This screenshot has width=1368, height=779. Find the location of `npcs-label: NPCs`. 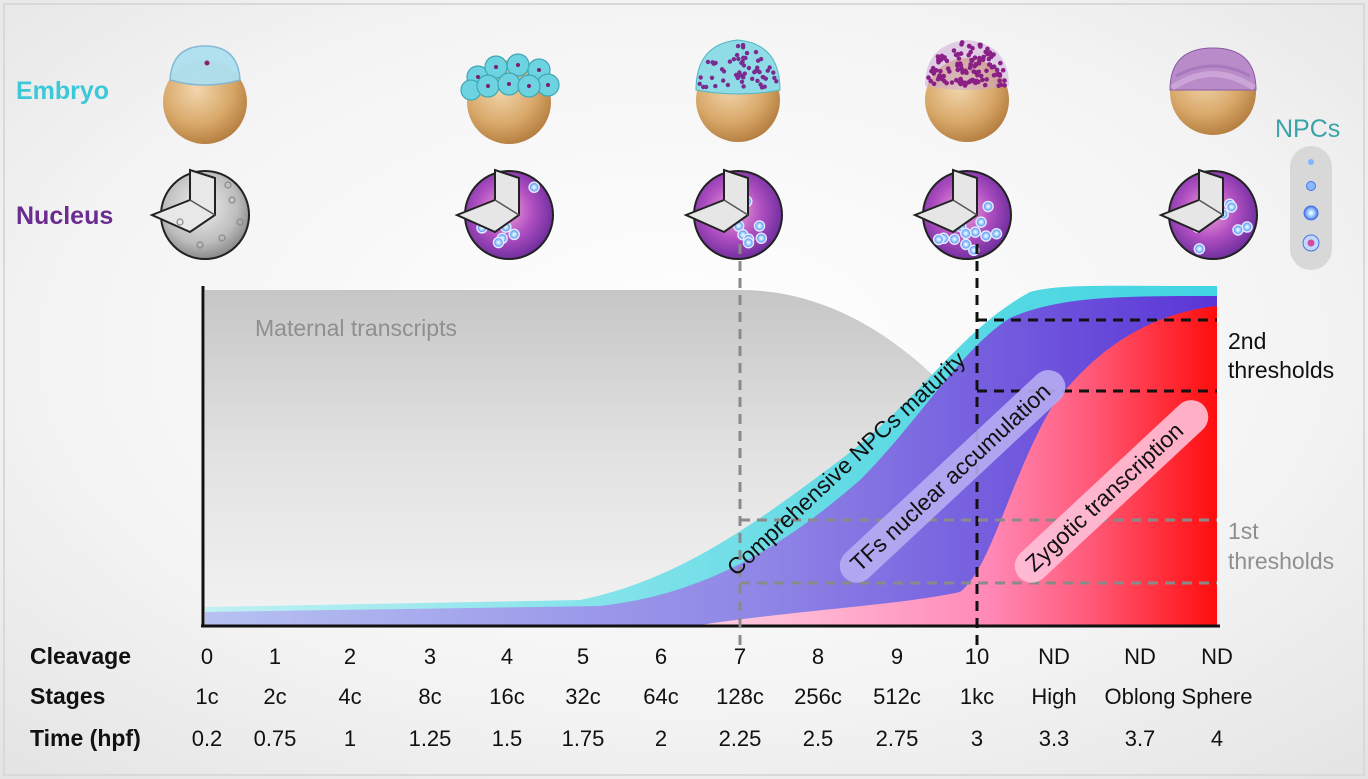

npcs-label: NPCs is located at coordinates (1307, 129).